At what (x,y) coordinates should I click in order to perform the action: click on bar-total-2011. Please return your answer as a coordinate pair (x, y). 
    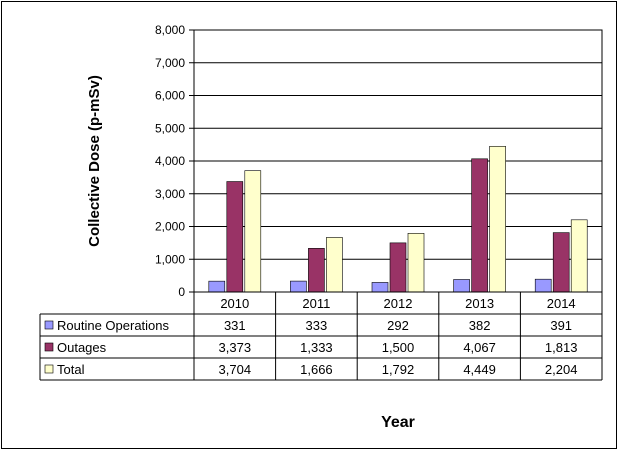
    Looking at the image, I should click on (334, 265).